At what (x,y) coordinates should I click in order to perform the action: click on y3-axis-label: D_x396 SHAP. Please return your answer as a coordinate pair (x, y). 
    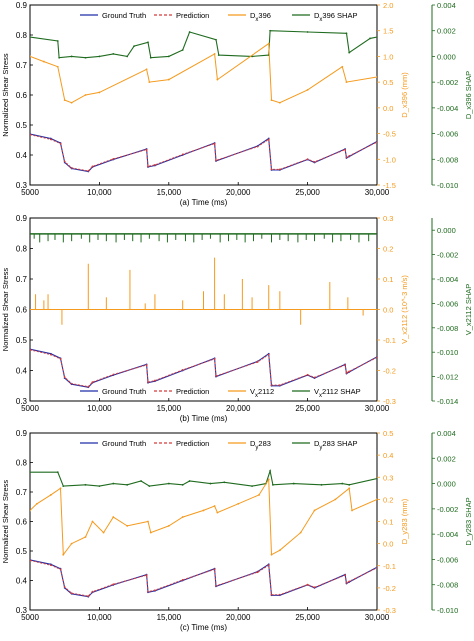
    Looking at the image, I should click on (468, 95).